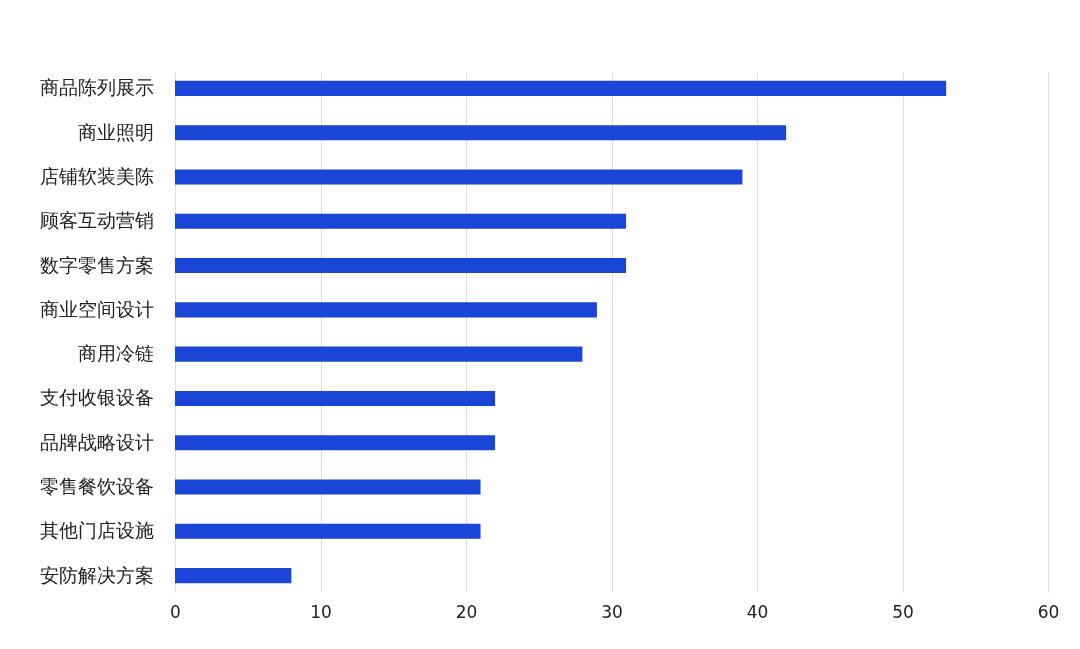  What do you see at coordinates (321, 611) in the screenshot?
I see `x-tick-label: 10` at bounding box center [321, 611].